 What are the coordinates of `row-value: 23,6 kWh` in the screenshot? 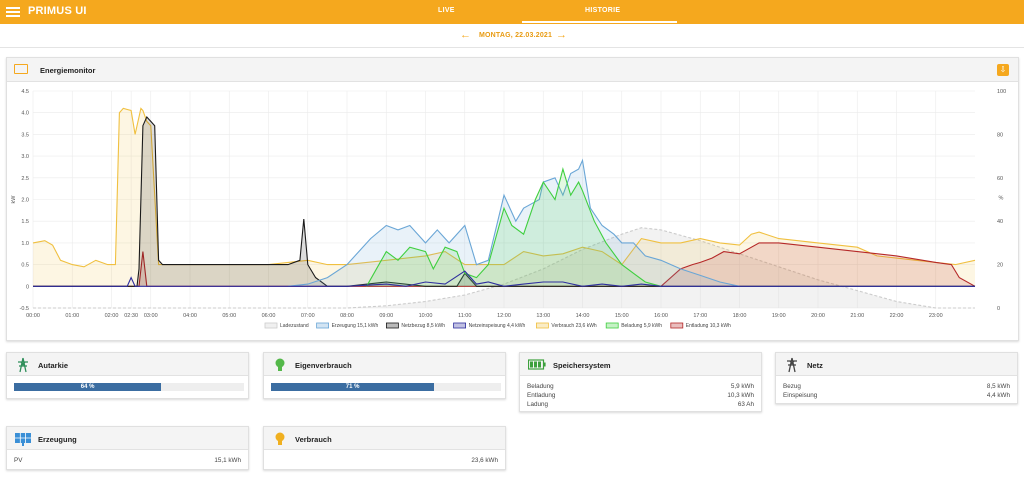 It's located at (484, 460).